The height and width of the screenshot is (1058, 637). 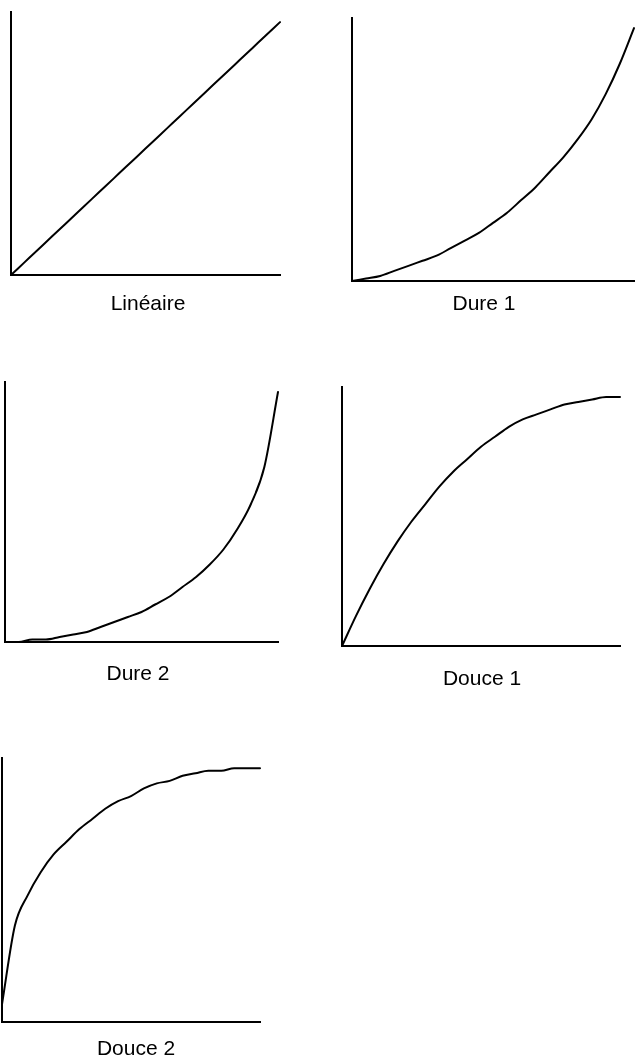 What do you see at coordinates (482, 677) in the screenshot?
I see `text: Douce 1` at bounding box center [482, 677].